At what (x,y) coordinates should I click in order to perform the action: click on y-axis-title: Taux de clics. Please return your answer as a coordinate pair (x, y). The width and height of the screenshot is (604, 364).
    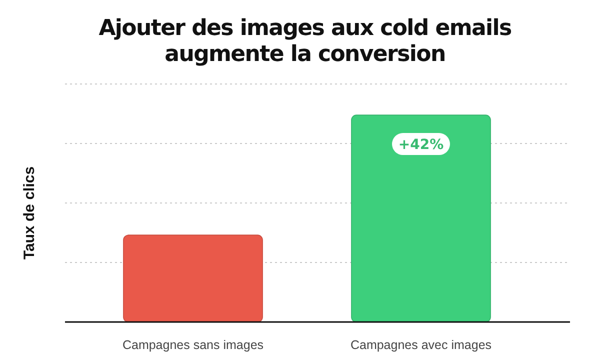
    Looking at the image, I should click on (29, 213).